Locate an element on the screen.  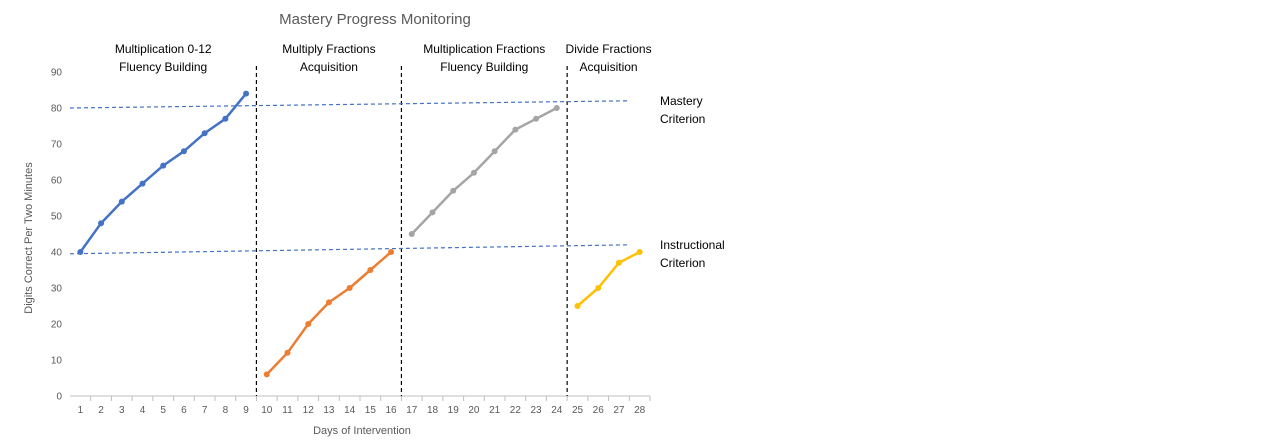
x-tick-label: 2 is located at coordinates (101, 410).